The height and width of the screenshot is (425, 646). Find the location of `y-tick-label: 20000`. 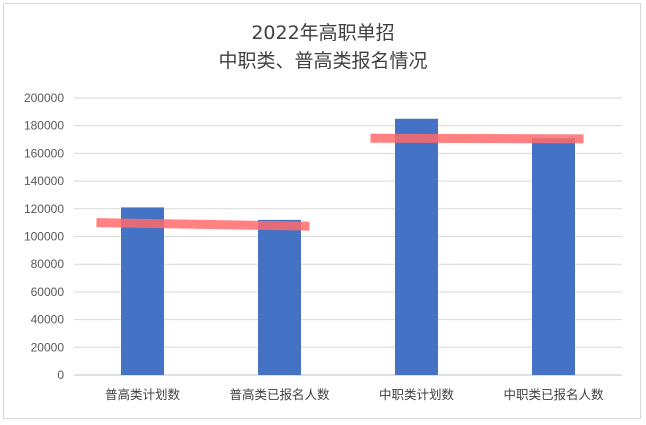

y-tick-label: 20000 is located at coordinates (48, 347).